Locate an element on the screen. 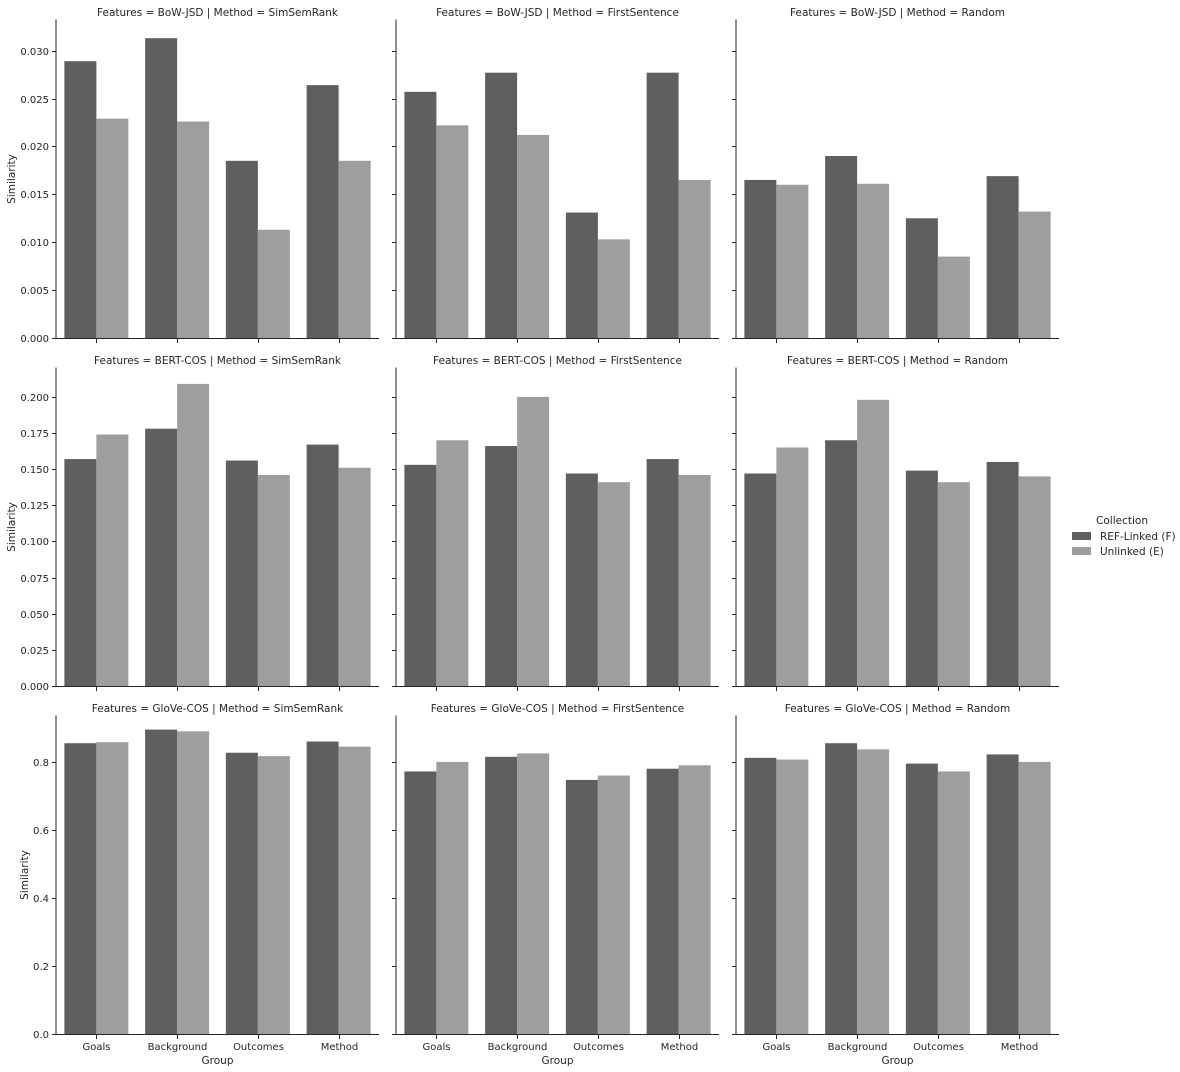 This screenshot has width=1180, height=1072. y-tick-label: 0.010 is located at coordinates (34, 243).